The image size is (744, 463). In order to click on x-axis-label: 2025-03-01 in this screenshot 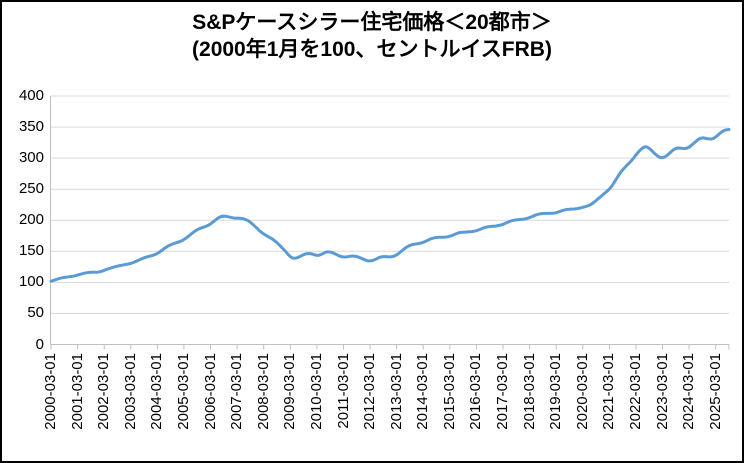, I will do `click(715, 391)`.